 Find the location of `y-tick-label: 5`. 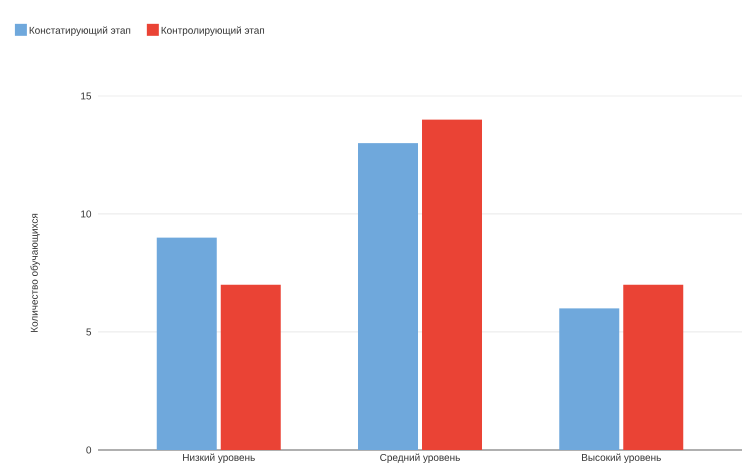

y-tick-label: 5 is located at coordinates (89, 332).